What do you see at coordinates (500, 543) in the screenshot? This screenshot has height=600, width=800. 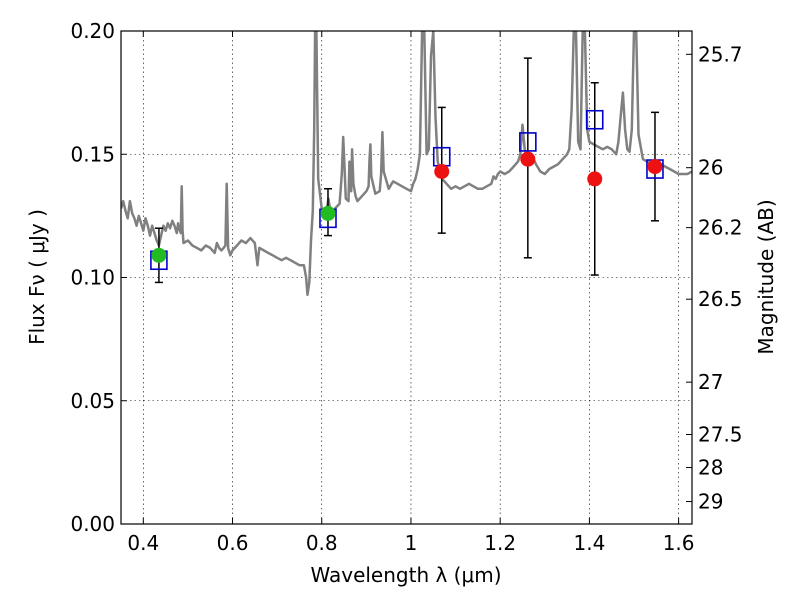 I see `x-tick-label: 1.2` at bounding box center [500, 543].